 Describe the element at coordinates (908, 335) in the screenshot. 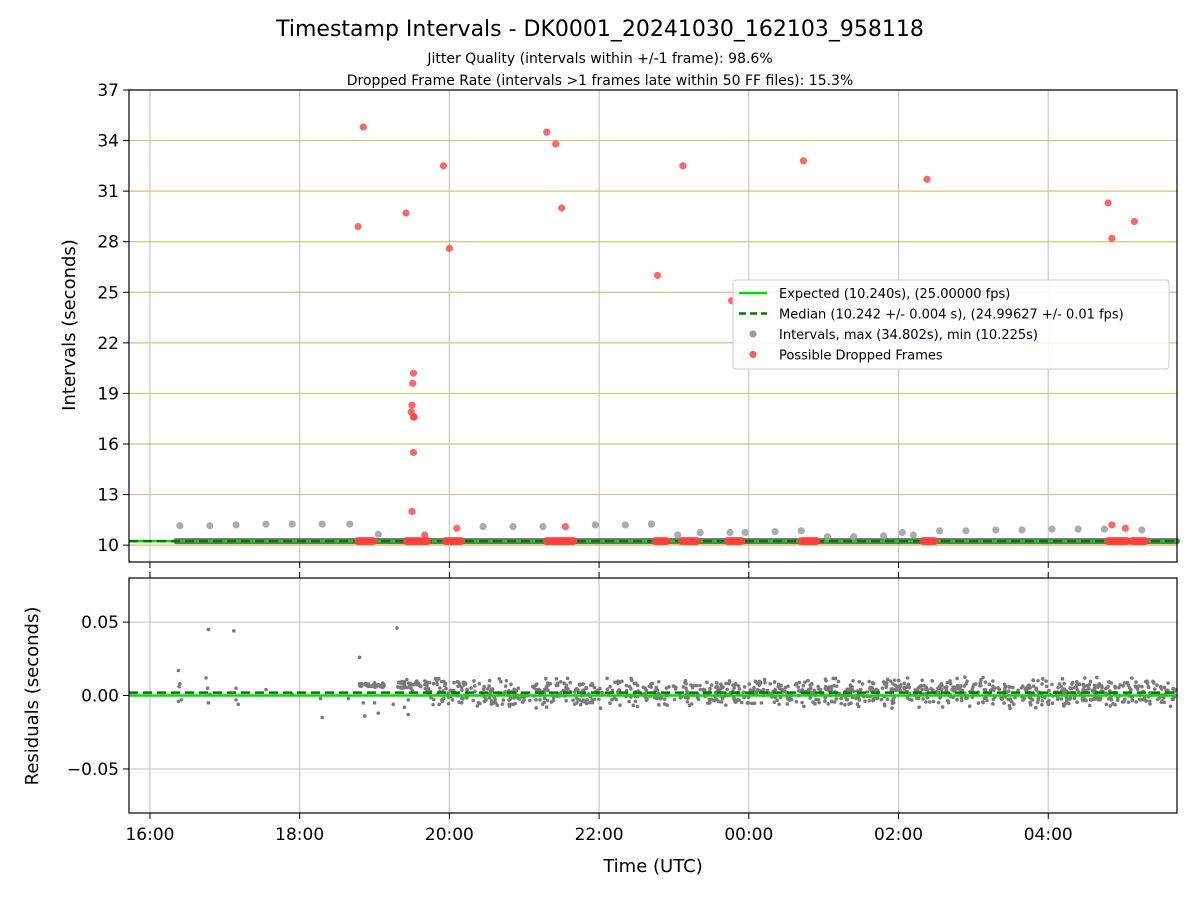

I see `legend-label: Intervals, max (34.802s), min (10.225s)` at that location.